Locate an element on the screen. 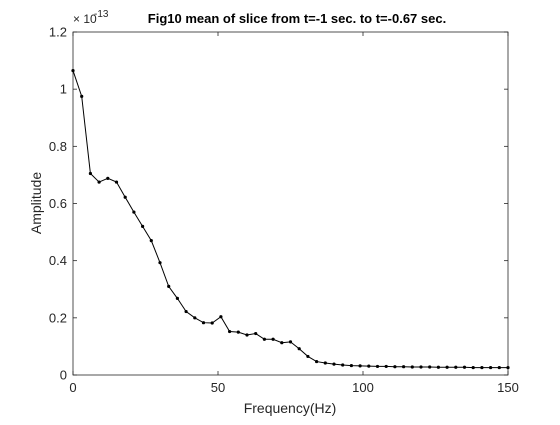  y-axis-label: Amplitude is located at coordinates (36, 203).